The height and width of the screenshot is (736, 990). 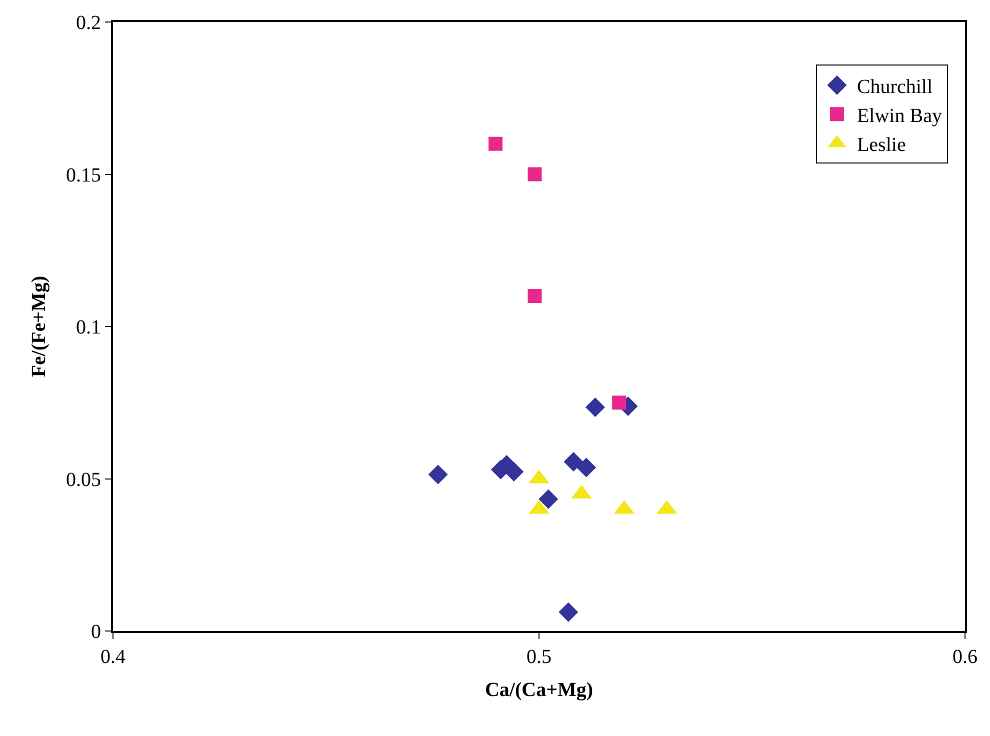 I want to click on y-tick-label: 0.15, so click(x=83, y=175).